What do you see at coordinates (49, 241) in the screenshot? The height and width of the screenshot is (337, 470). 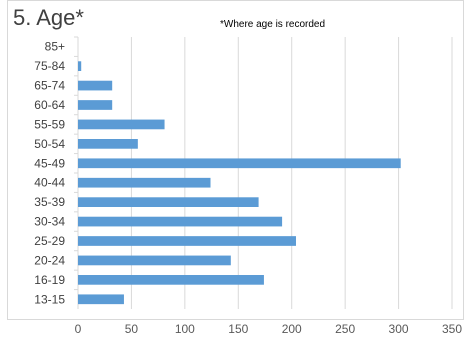 I see `y-category-label: 25-29` at bounding box center [49, 241].